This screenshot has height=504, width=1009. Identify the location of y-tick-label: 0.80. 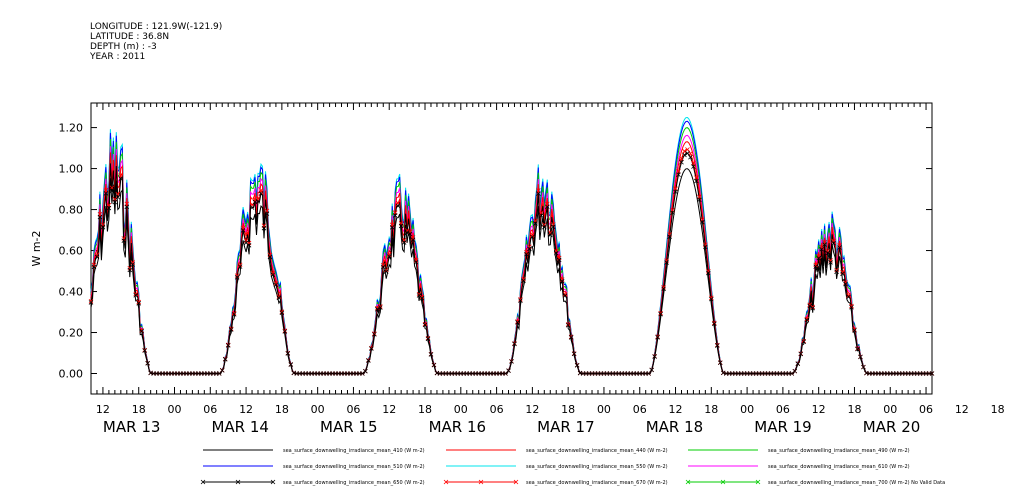
(71, 210).